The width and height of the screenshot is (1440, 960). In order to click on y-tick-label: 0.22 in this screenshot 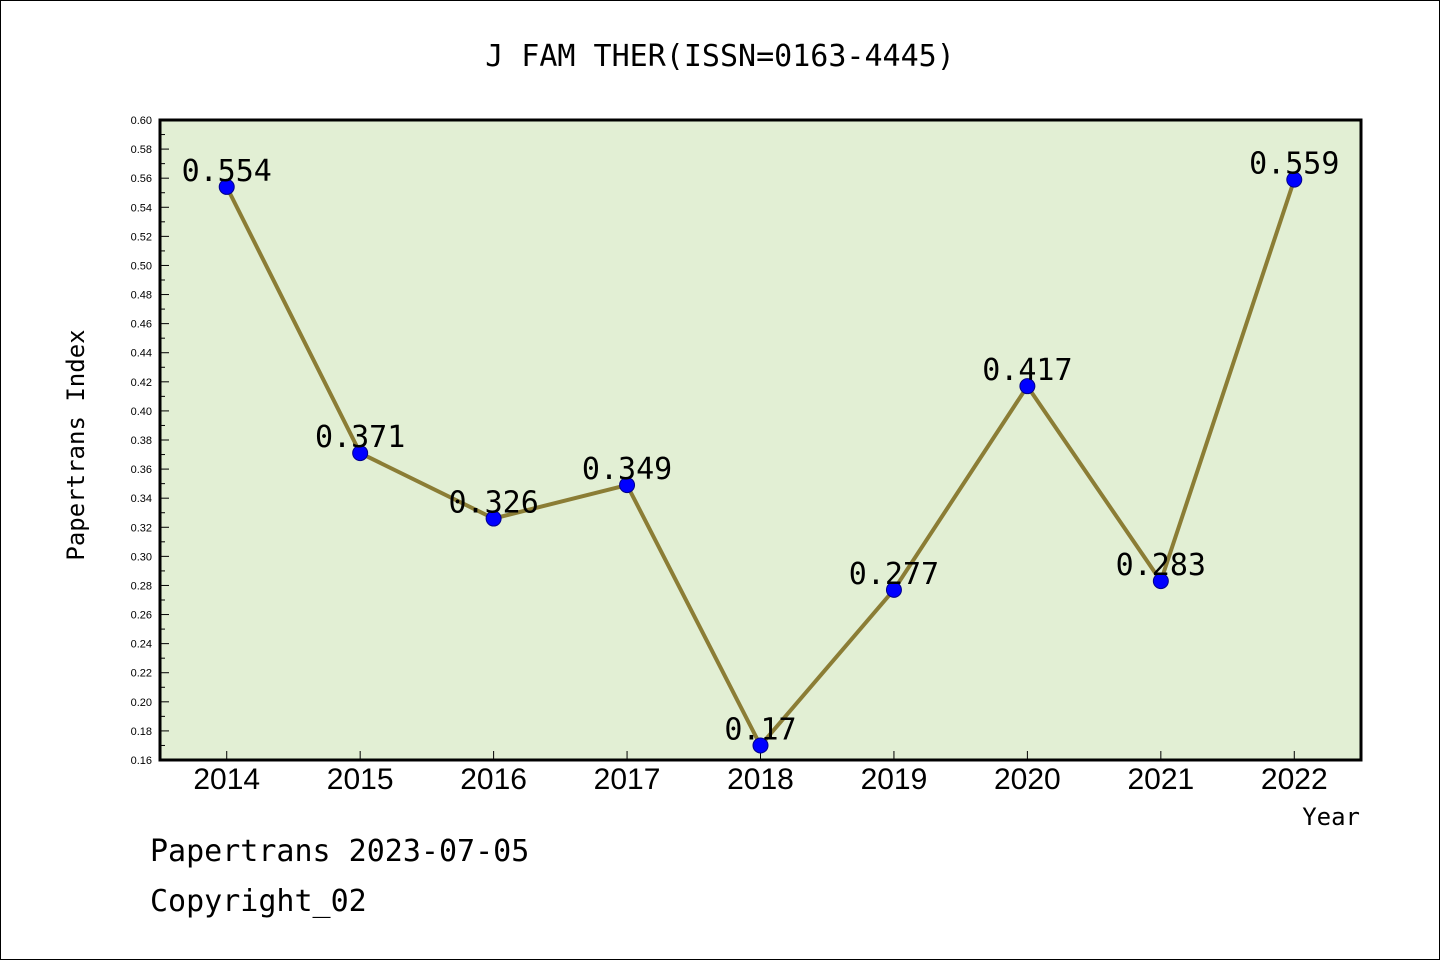, I will do `click(141, 674)`.